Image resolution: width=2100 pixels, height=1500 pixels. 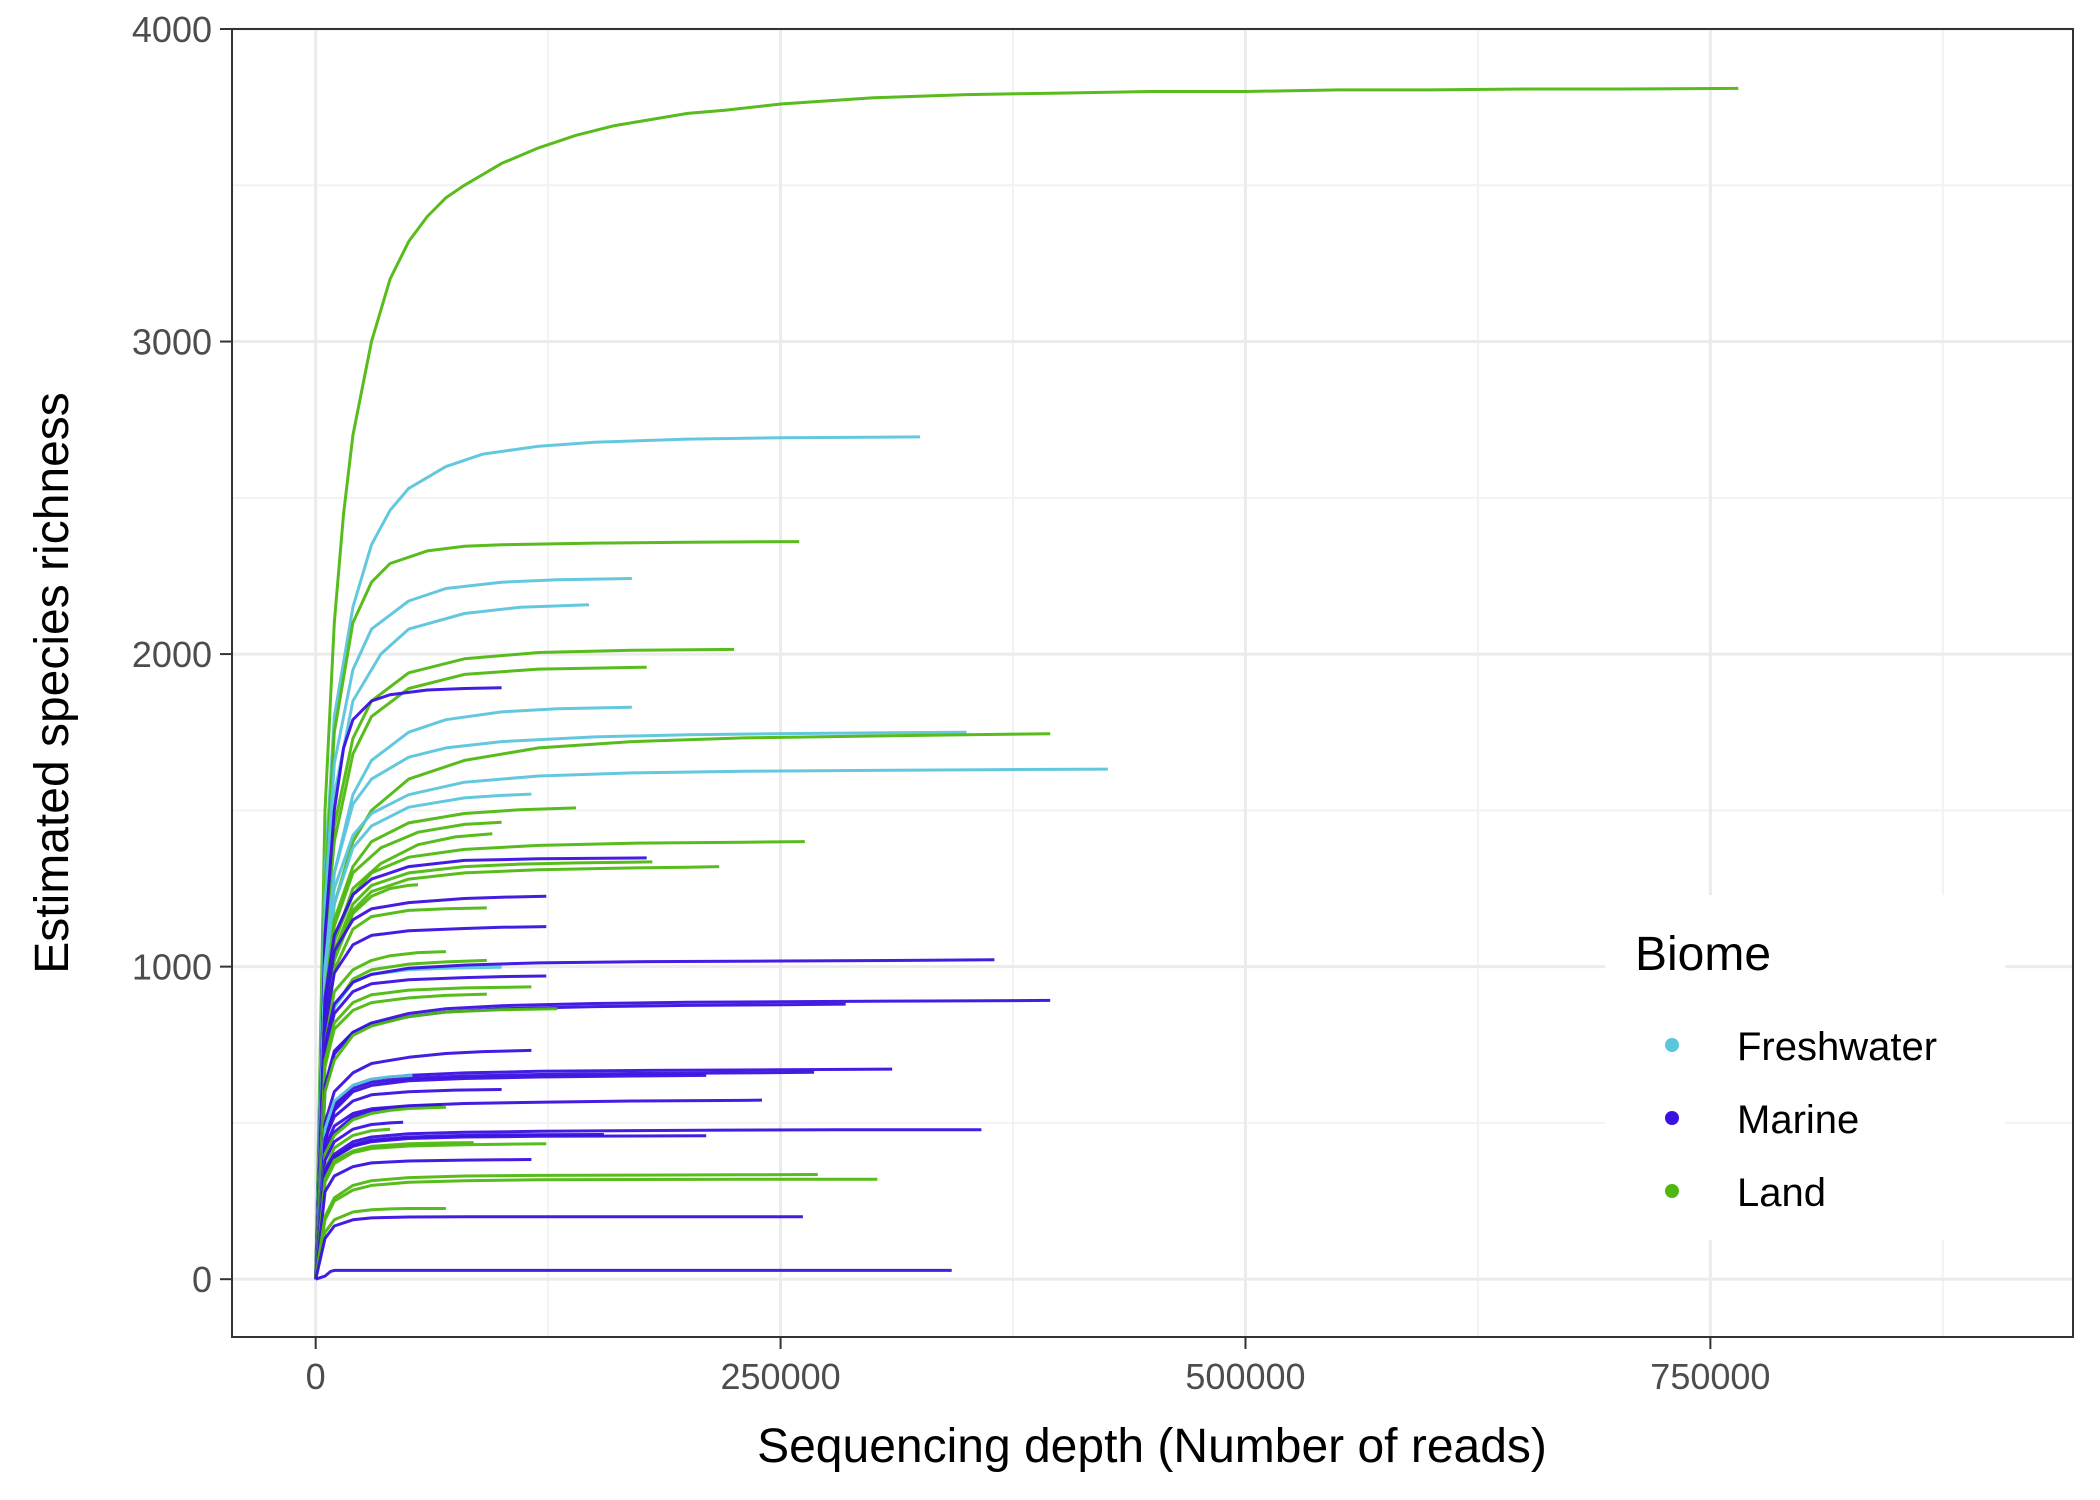 What do you see at coordinates (1672, 1045) in the screenshot?
I see `legend-key-freshwater` at bounding box center [1672, 1045].